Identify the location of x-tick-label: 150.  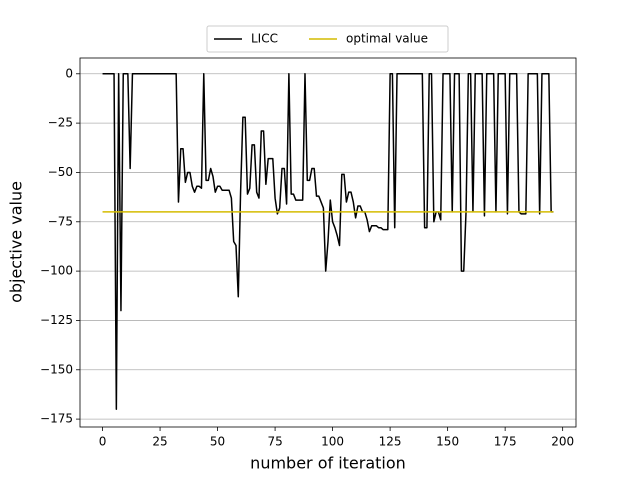
(447, 442).